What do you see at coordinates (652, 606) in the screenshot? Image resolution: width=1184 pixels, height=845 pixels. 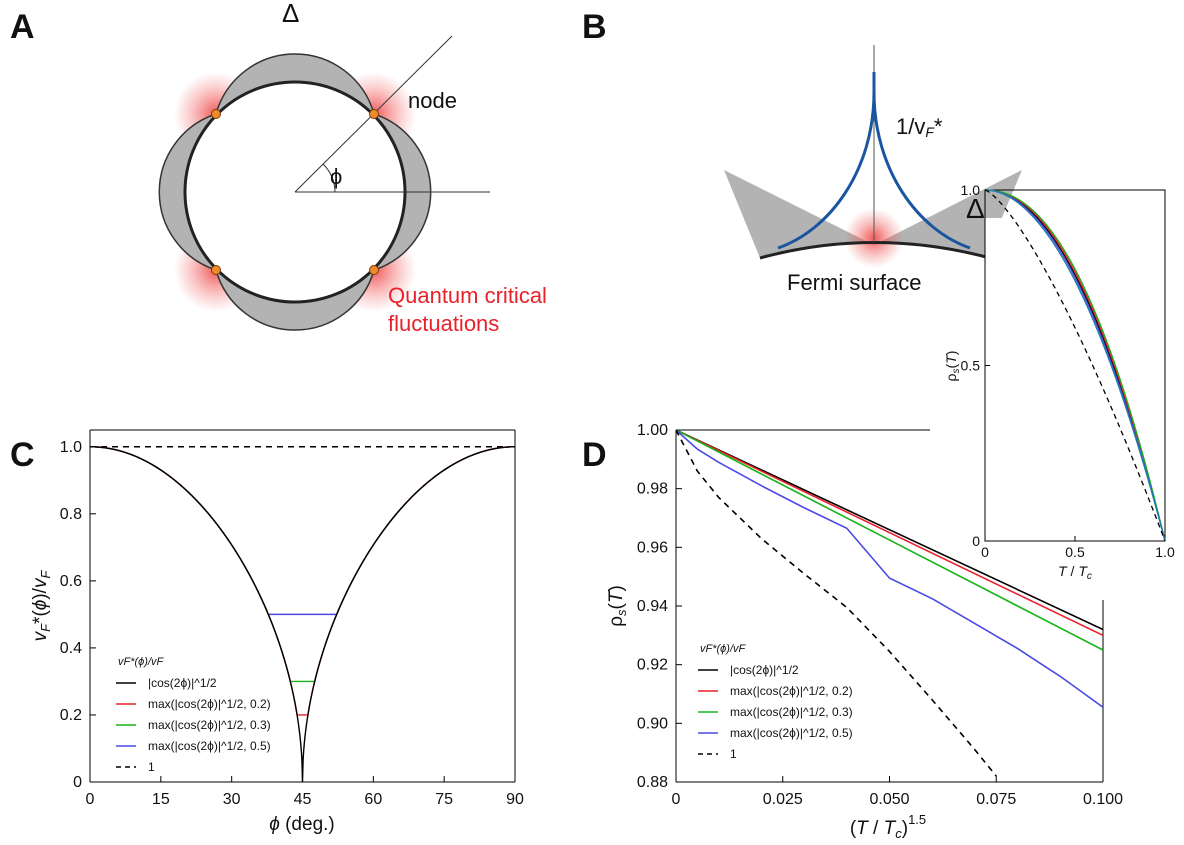 I see `d-ytick-label: 0.94` at bounding box center [652, 606].